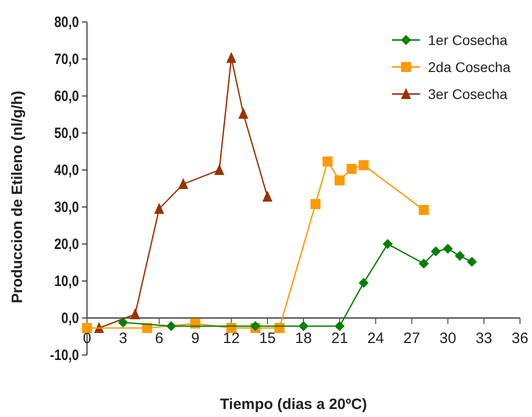 This screenshot has height=417, width=532. What do you see at coordinates (67, 95) in the screenshot?
I see `y-tick-label: 60,0` at bounding box center [67, 95].